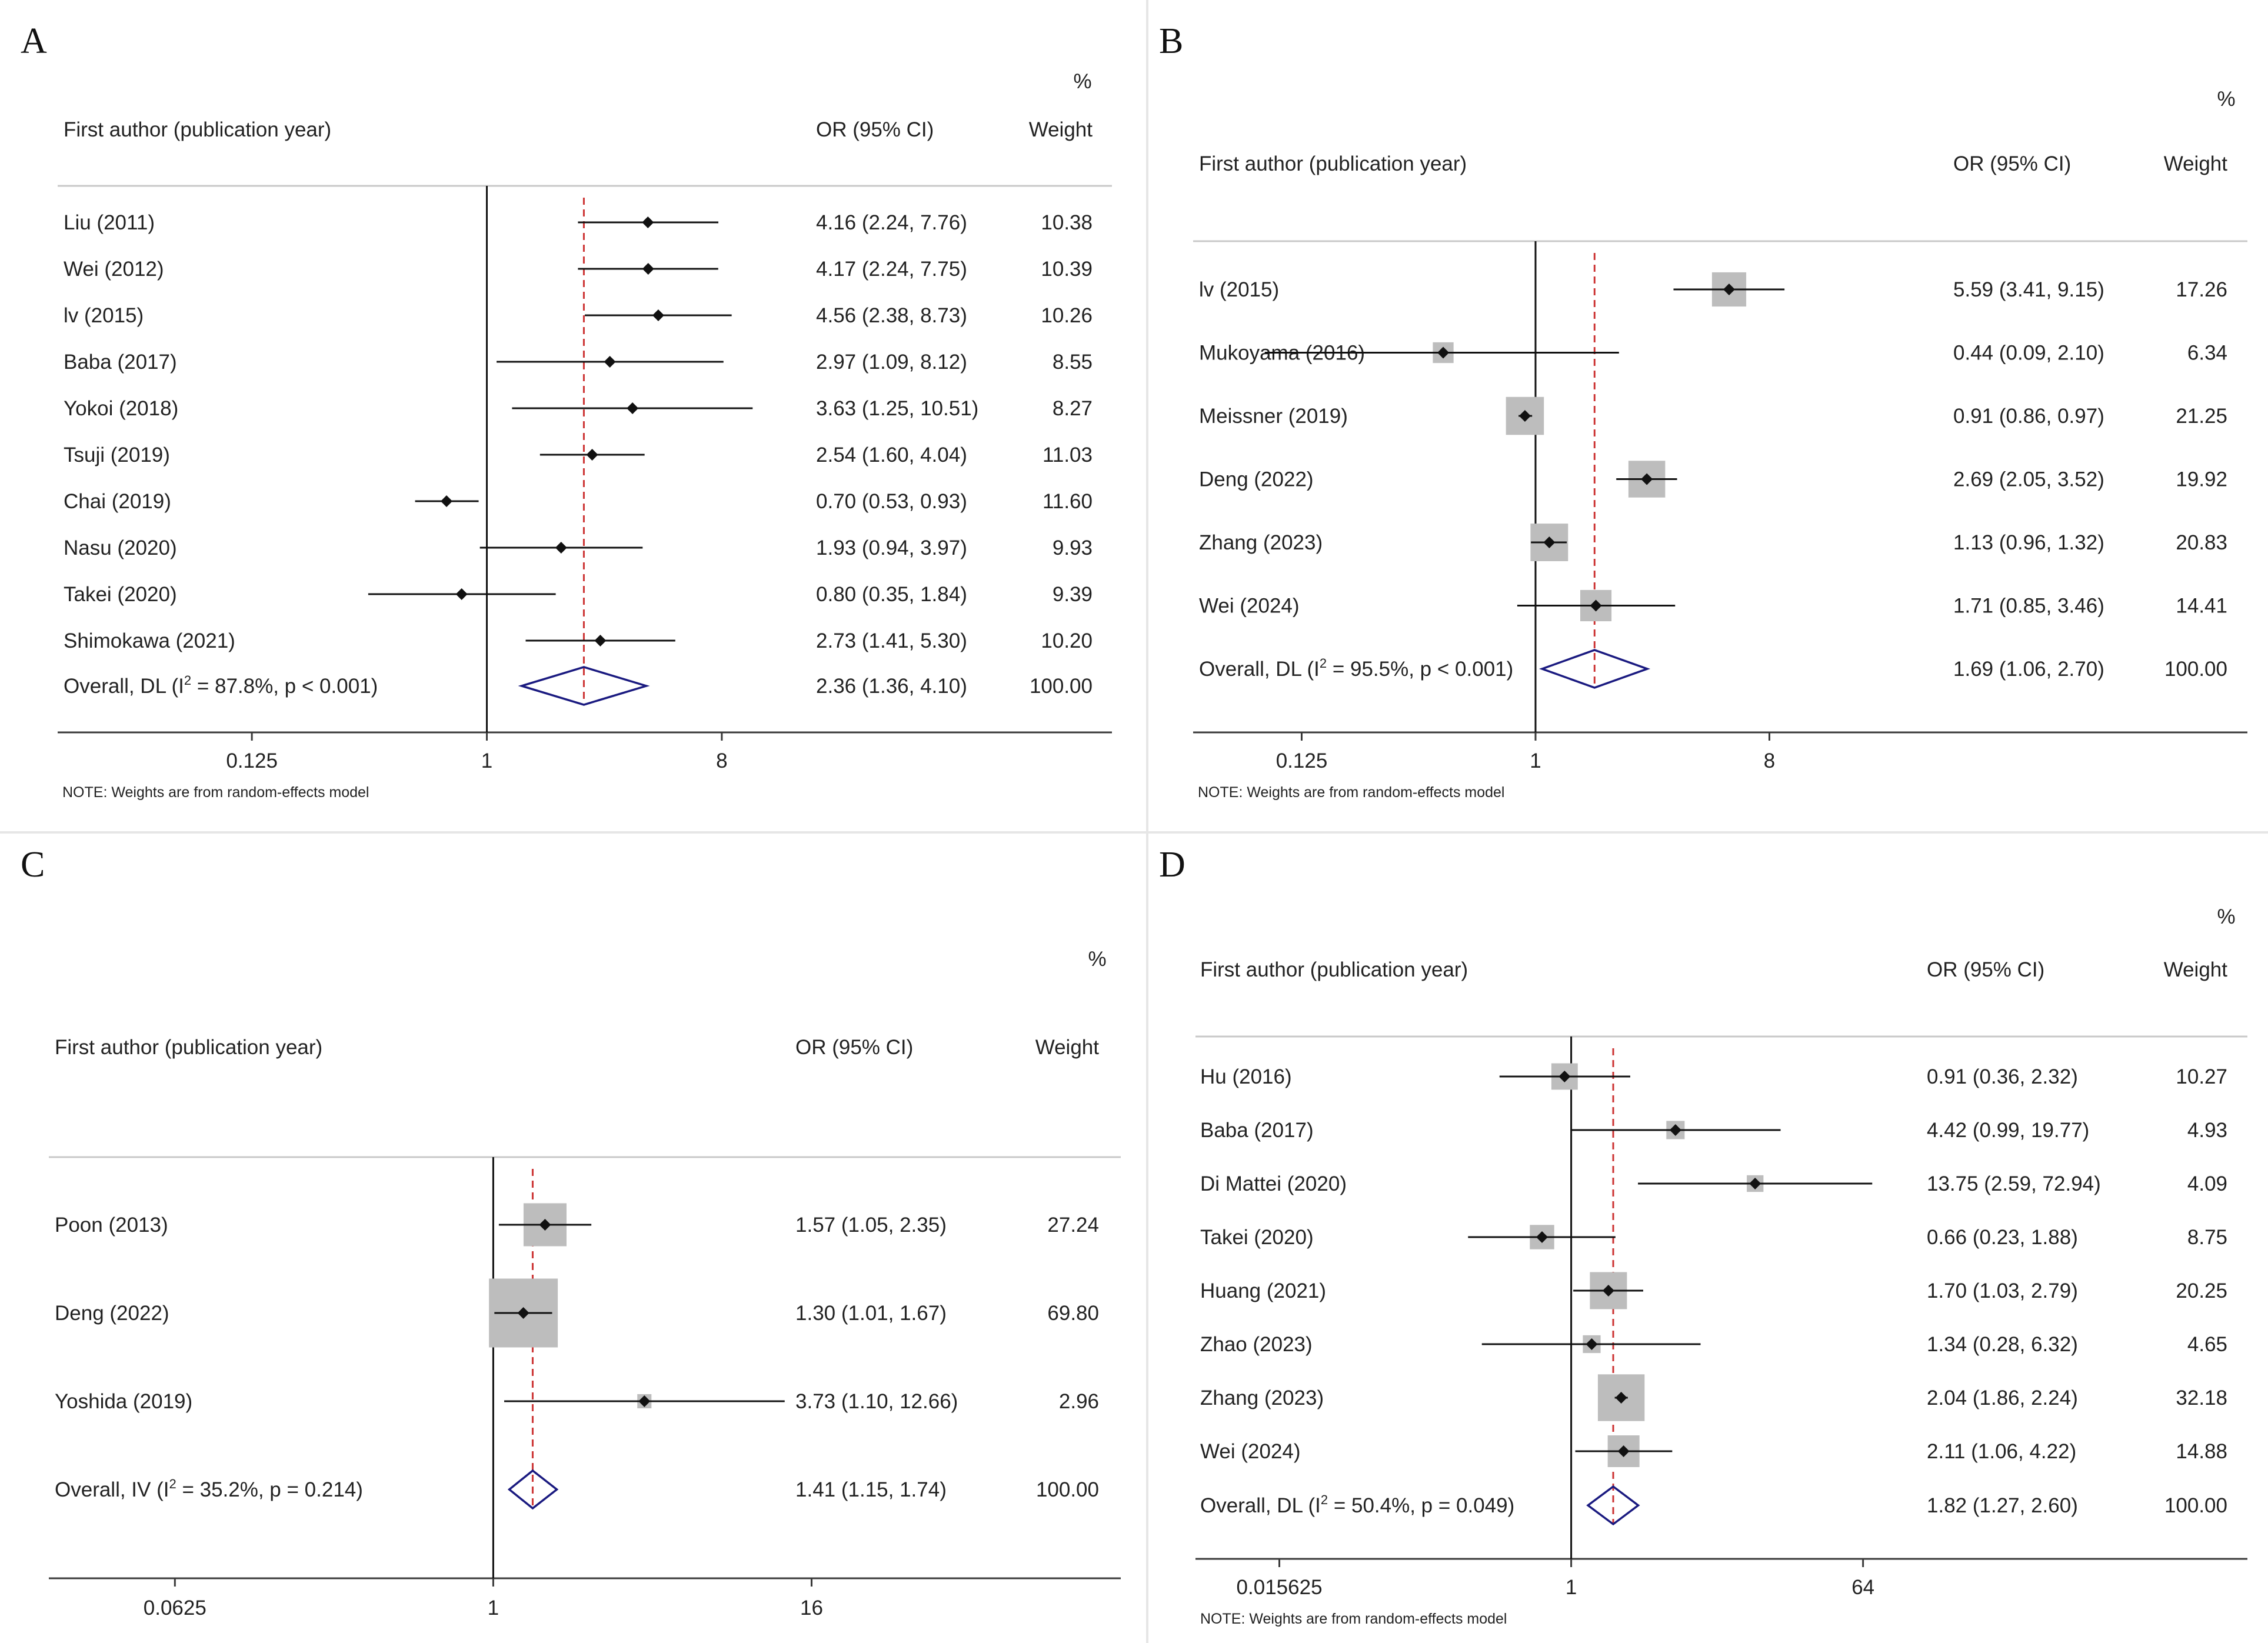  Describe the element at coordinates (1713, 1130) in the screenshot. I see `study-row: Baba (2017) 4.42 (0.99, 19.77) 4.93` at that location.